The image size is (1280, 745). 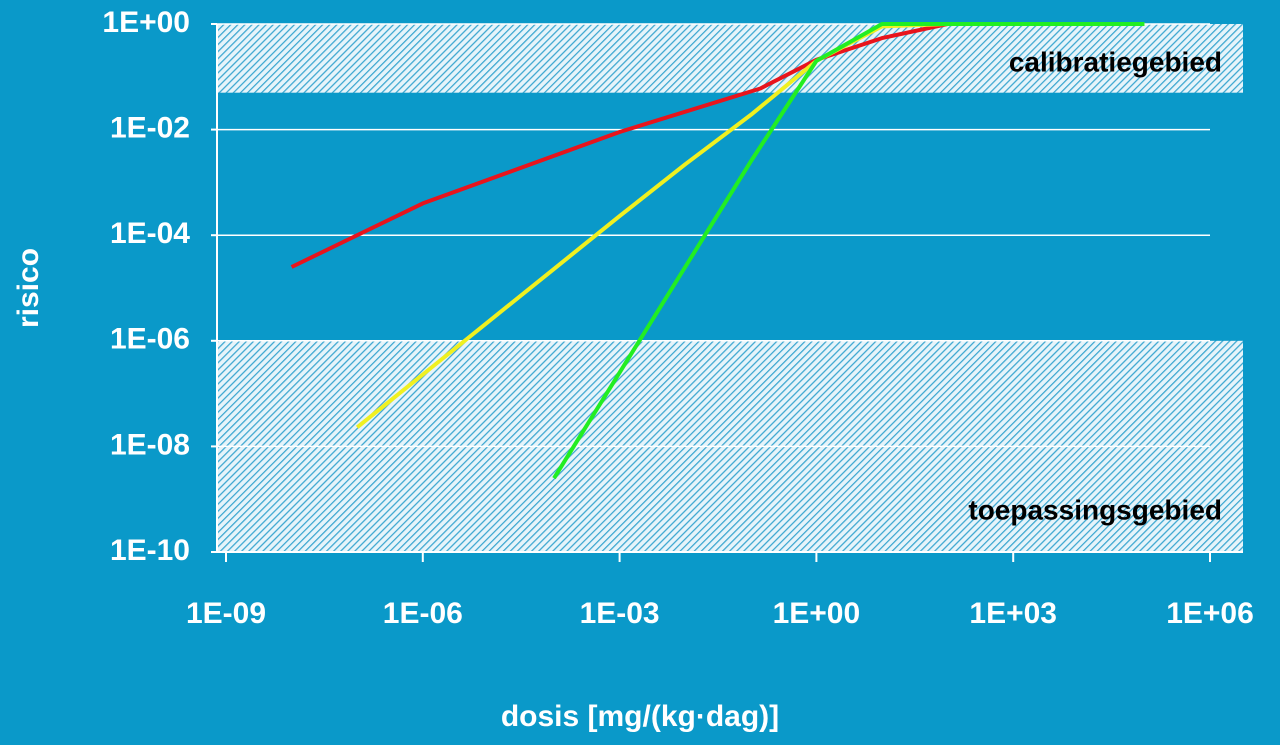 I want to click on band-label: toepassingsgebied, so click(x=1095, y=509).